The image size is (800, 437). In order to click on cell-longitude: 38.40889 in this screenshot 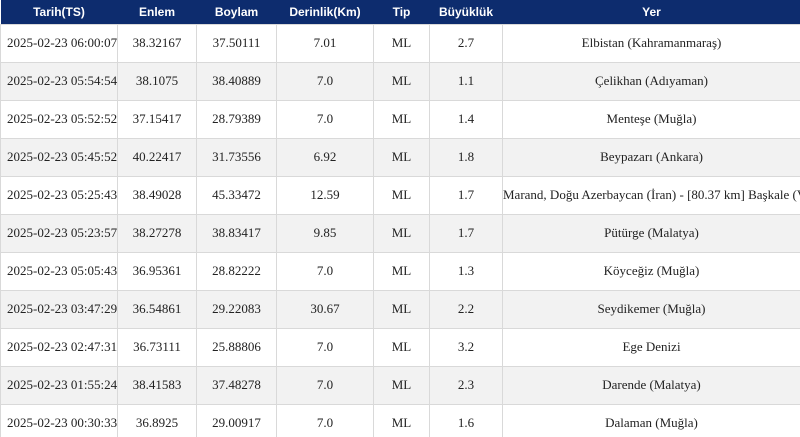, I will do `click(236, 81)`.